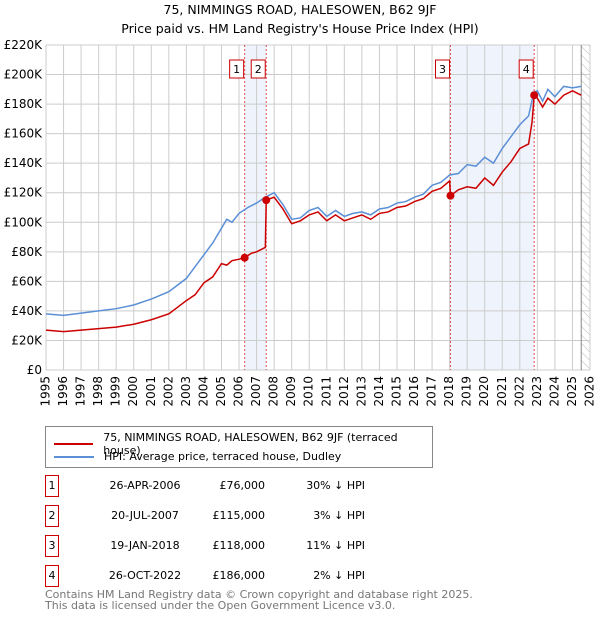 The width and height of the screenshot is (600, 620). Describe the element at coordinates (34, 370) in the screenshot. I see `y-tick-label: £0` at that location.